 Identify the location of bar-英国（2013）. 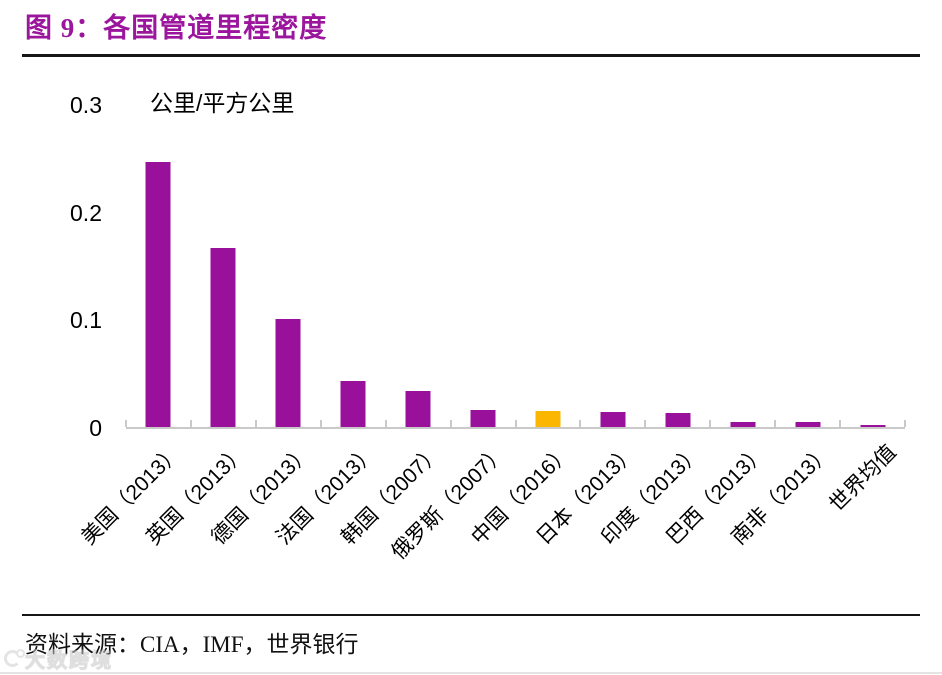
(223, 337).